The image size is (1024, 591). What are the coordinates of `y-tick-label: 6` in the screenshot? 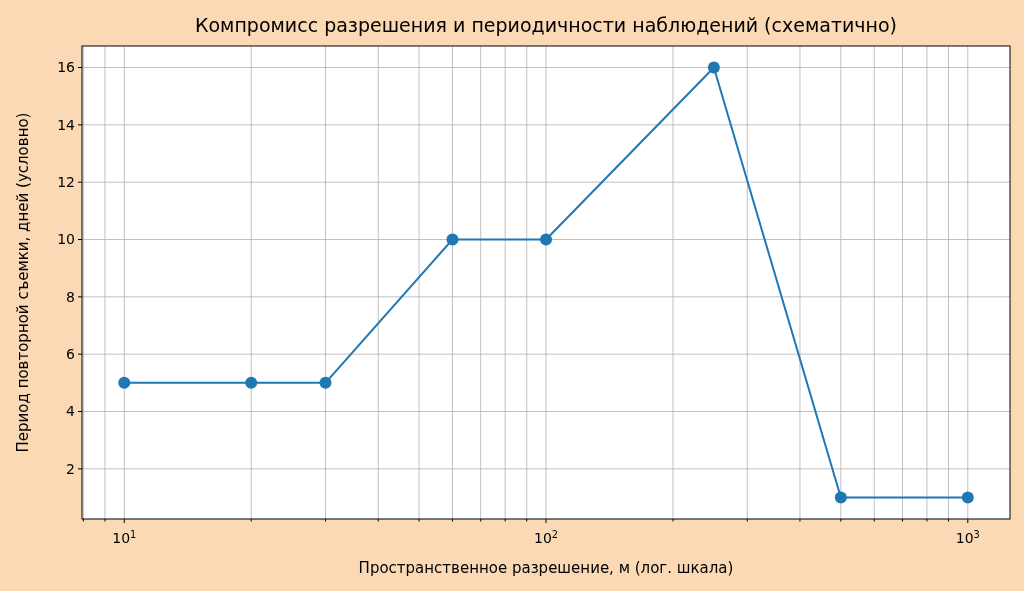 It's located at (71, 354).